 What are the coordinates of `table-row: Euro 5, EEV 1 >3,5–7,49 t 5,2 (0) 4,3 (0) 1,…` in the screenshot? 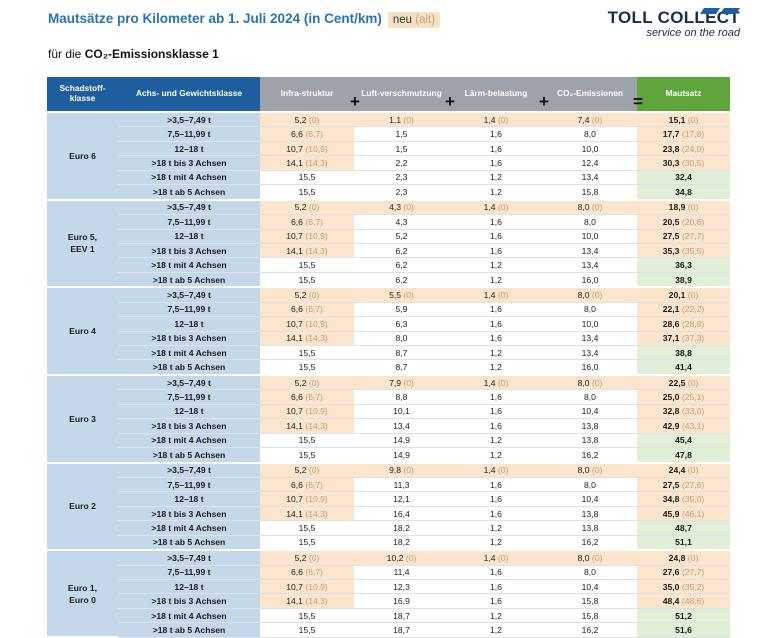 It's located at (388, 243).